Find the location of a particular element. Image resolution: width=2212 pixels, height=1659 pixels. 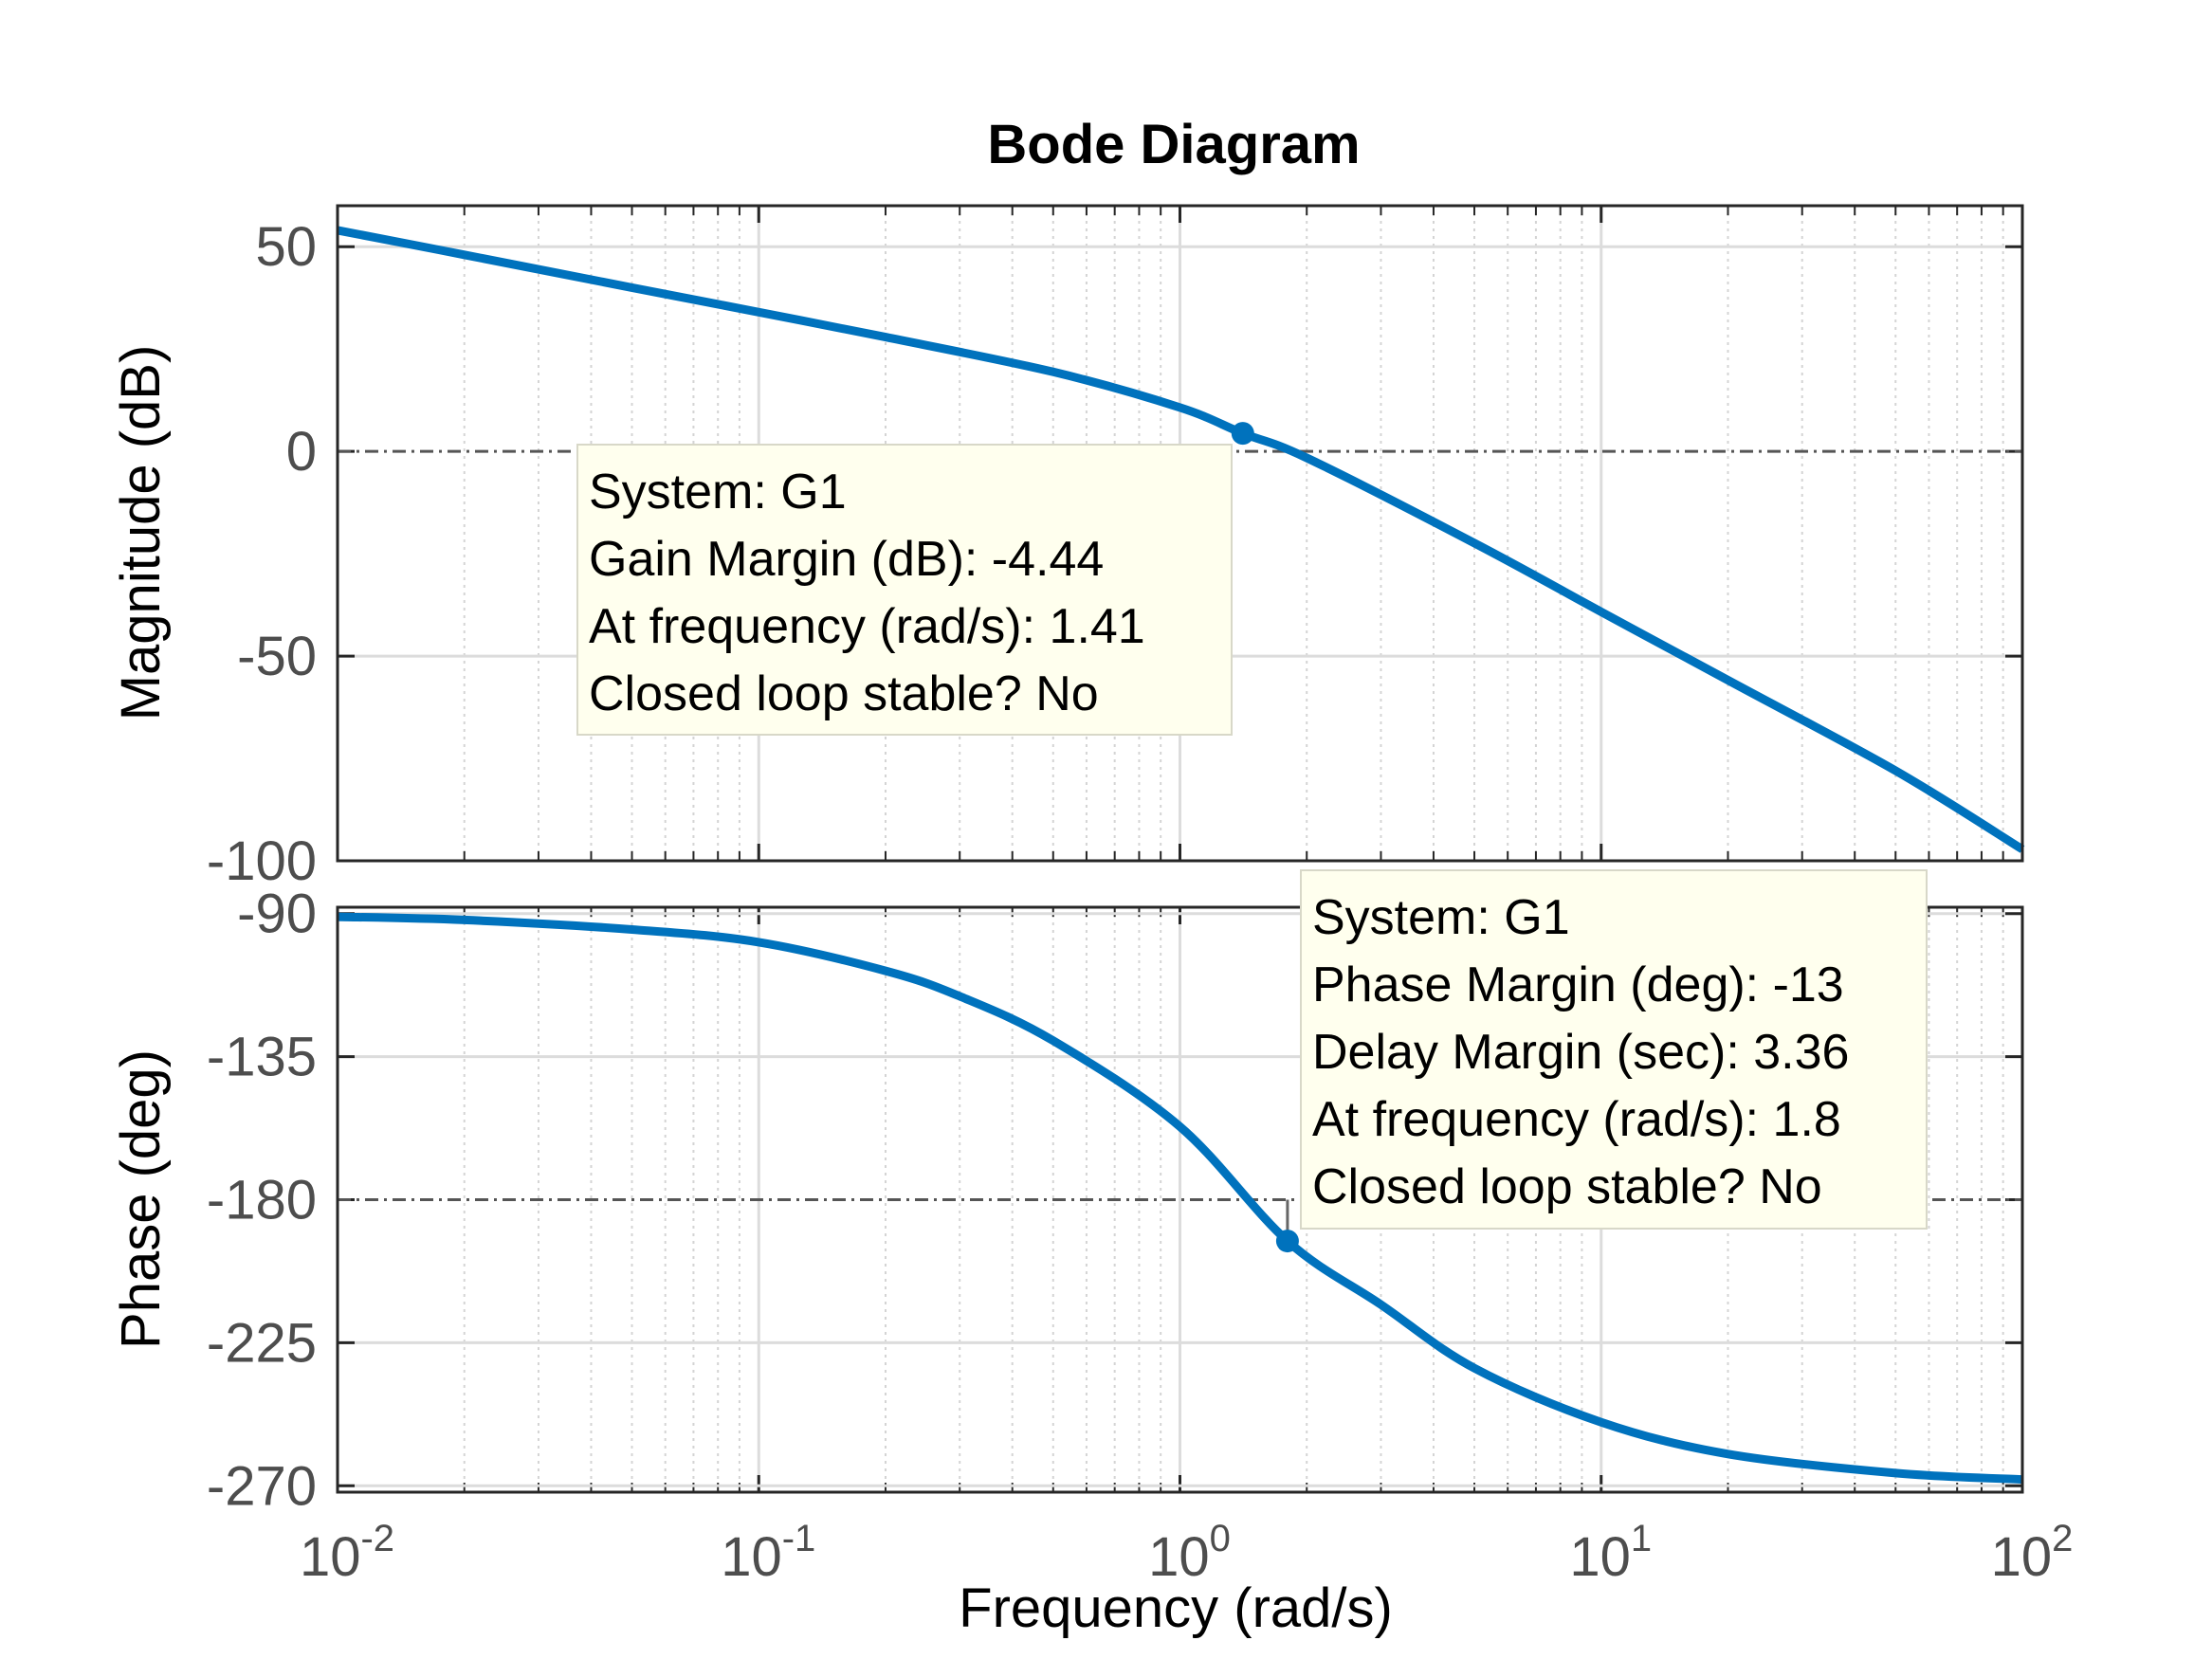

gain-margin-datatip-box is located at coordinates (904, 590).